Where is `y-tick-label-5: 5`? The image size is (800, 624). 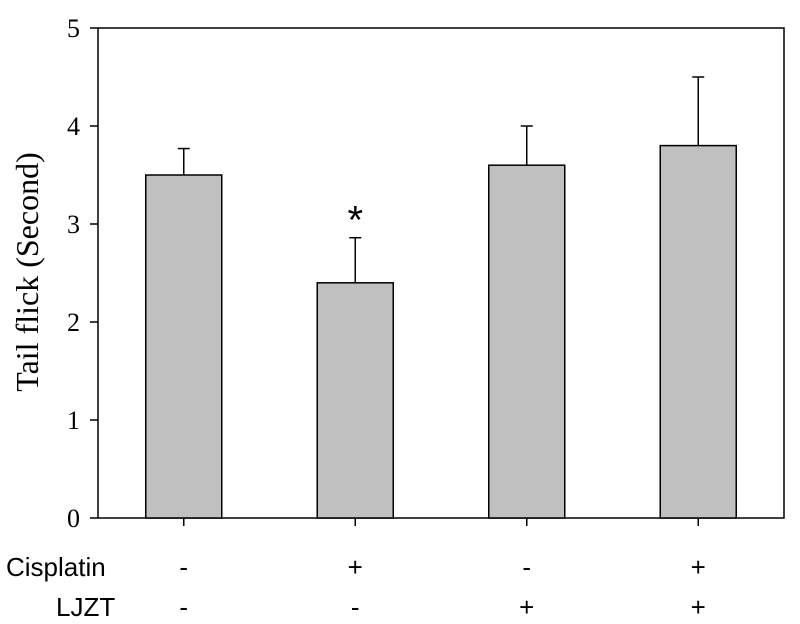
y-tick-label-5: 5 is located at coordinates (73, 28).